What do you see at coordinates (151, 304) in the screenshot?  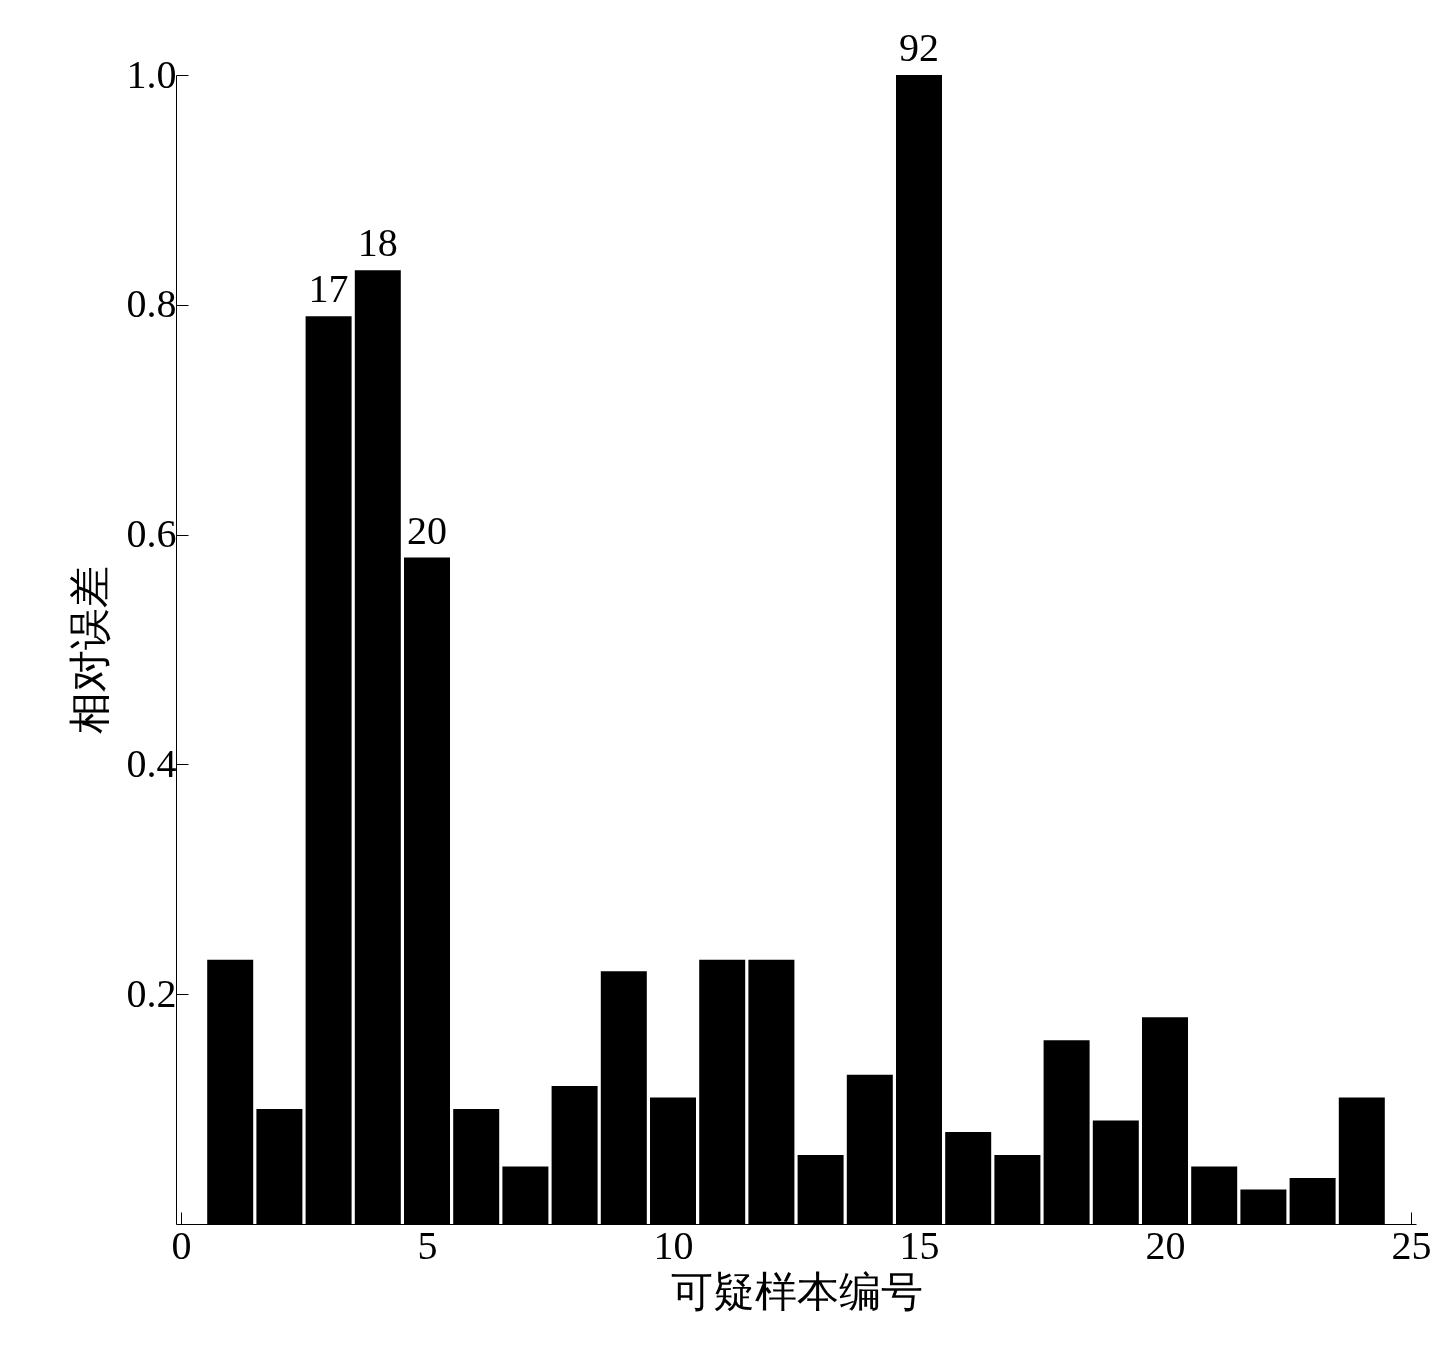 I see `y-tick-label: 0.8` at bounding box center [151, 304].